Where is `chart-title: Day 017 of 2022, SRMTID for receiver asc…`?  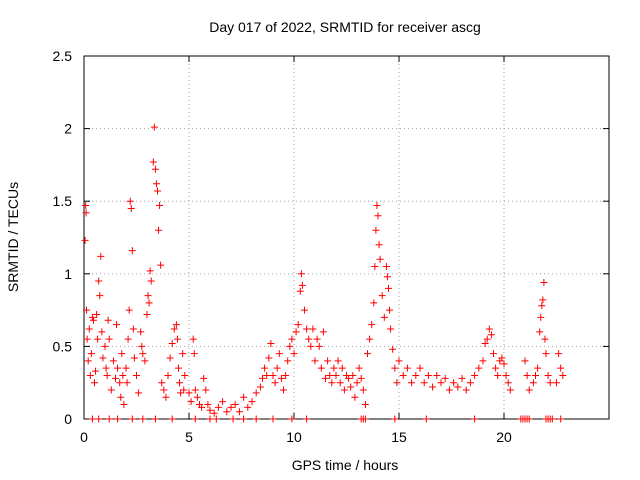 chart-title: Day 017 of 2022, SRMTID for receiver asc… is located at coordinates (345, 27).